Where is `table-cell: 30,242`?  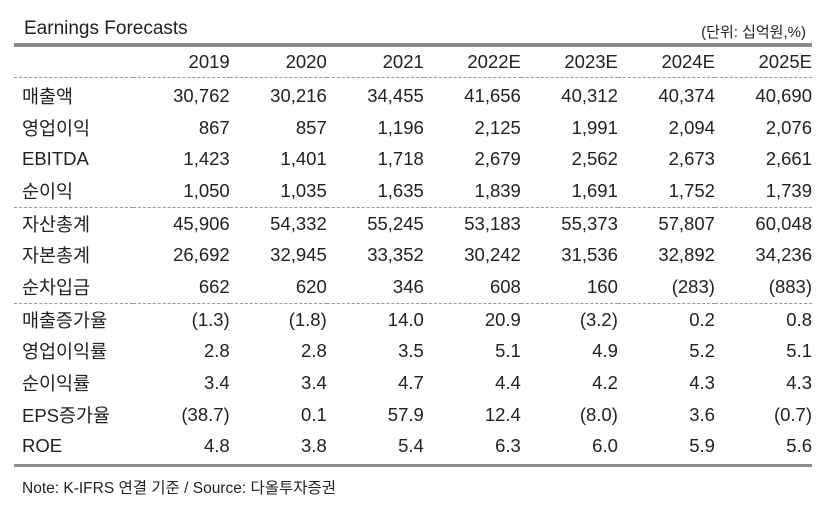 table-cell: 30,242 is located at coordinates (492, 255).